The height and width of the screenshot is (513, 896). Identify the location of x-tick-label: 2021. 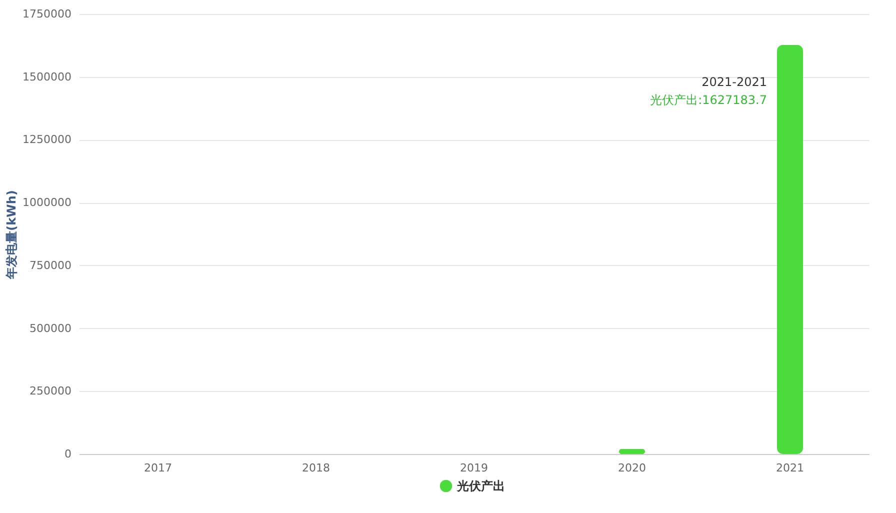
(790, 468).